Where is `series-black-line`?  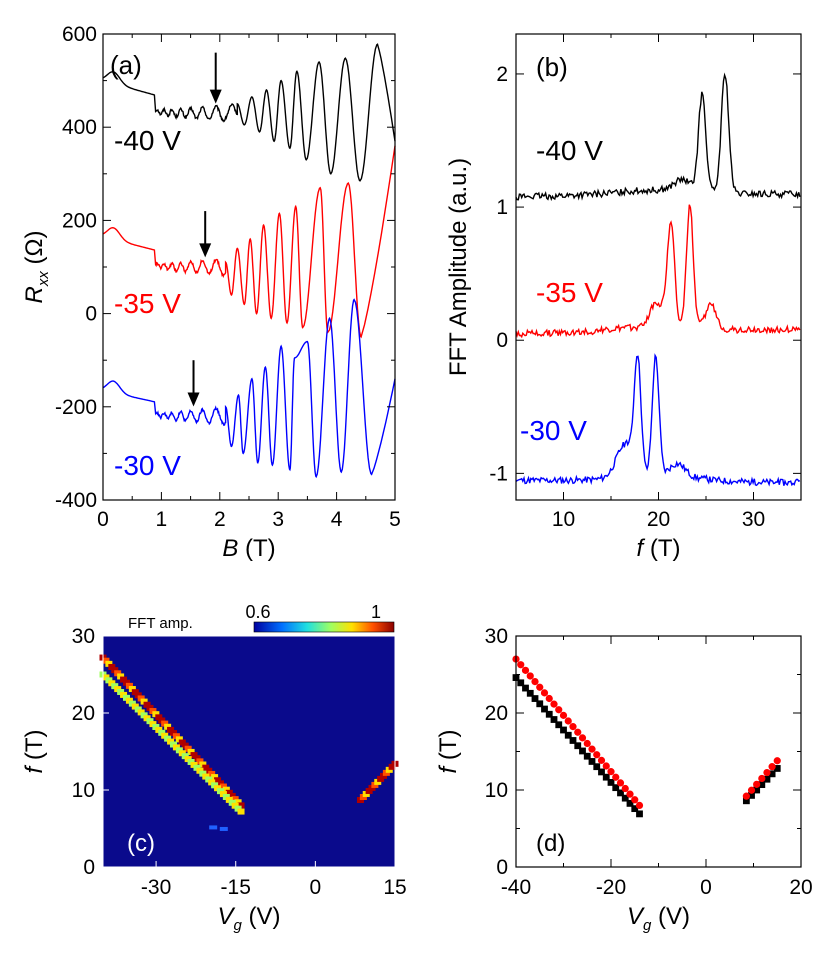 series-black-line is located at coordinates (249, 112).